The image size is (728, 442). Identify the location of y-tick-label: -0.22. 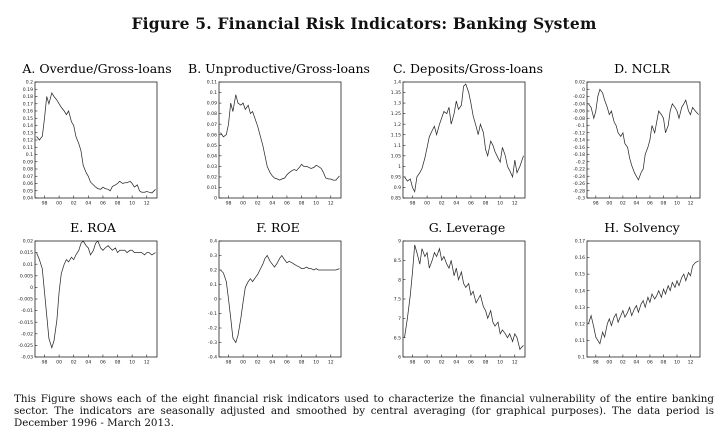
(579, 170).